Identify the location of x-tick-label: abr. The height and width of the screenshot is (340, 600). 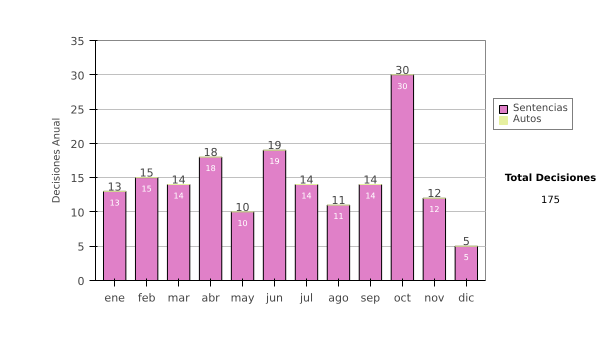
(210, 298).